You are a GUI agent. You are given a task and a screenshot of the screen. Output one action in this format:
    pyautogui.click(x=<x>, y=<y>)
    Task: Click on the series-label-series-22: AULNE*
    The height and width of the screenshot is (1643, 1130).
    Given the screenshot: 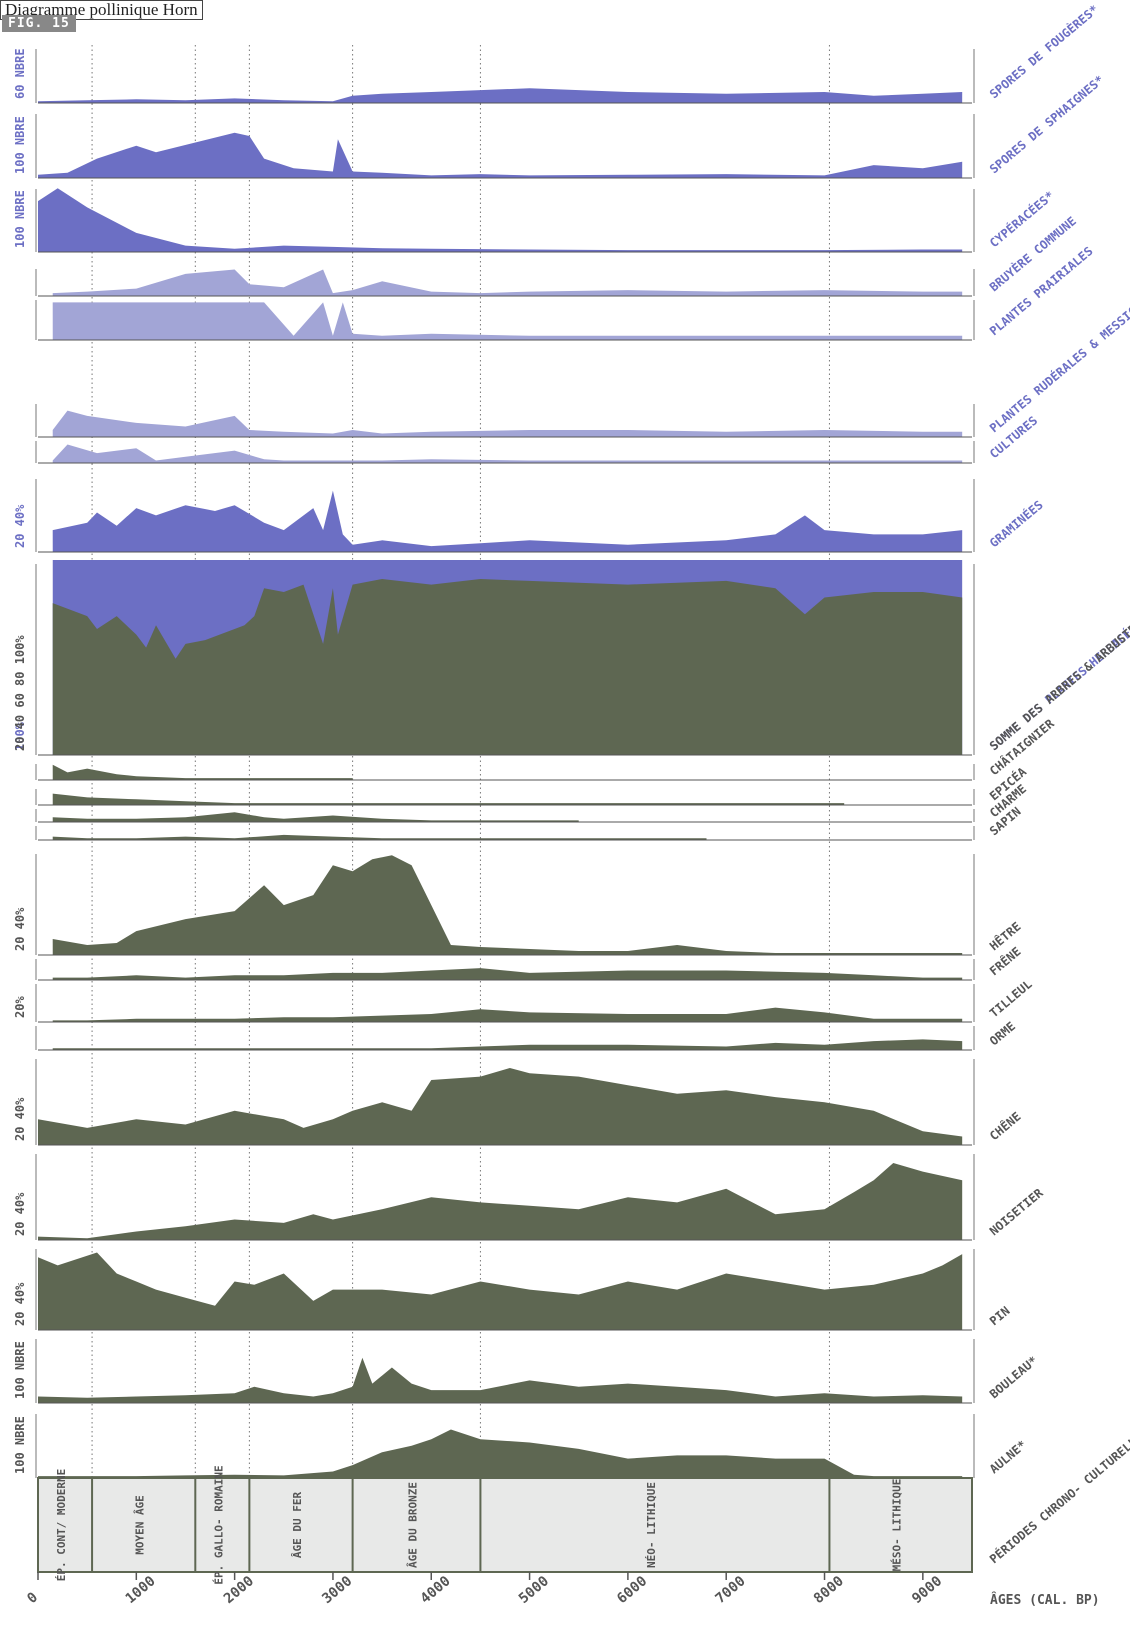 What is the action you would take?
    pyautogui.click(x=1008, y=1457)
    